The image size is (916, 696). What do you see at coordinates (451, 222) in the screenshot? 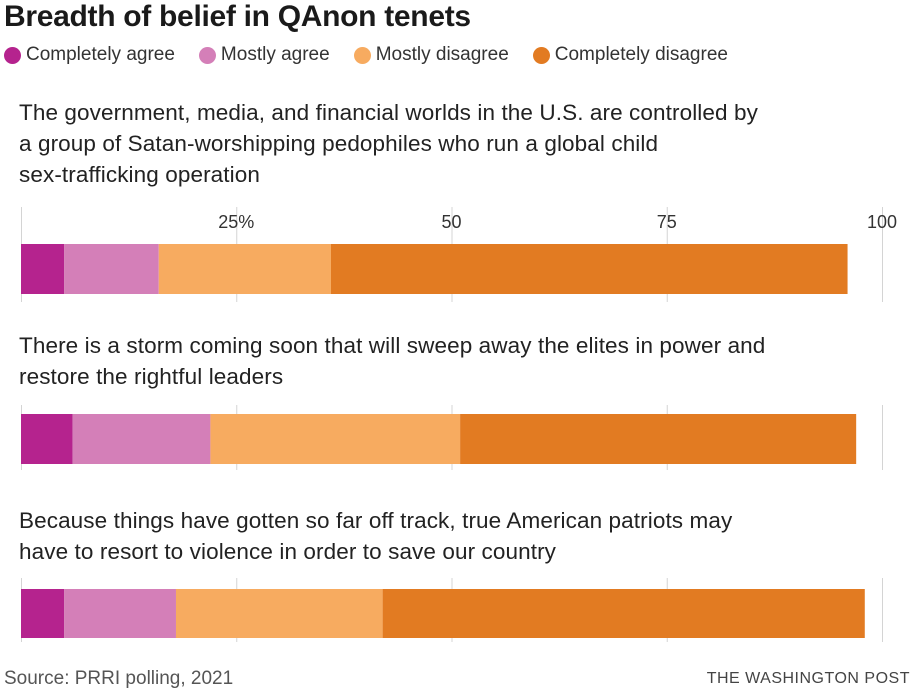
I see `x-tick-label: 50` at bounding box center [451, 222].